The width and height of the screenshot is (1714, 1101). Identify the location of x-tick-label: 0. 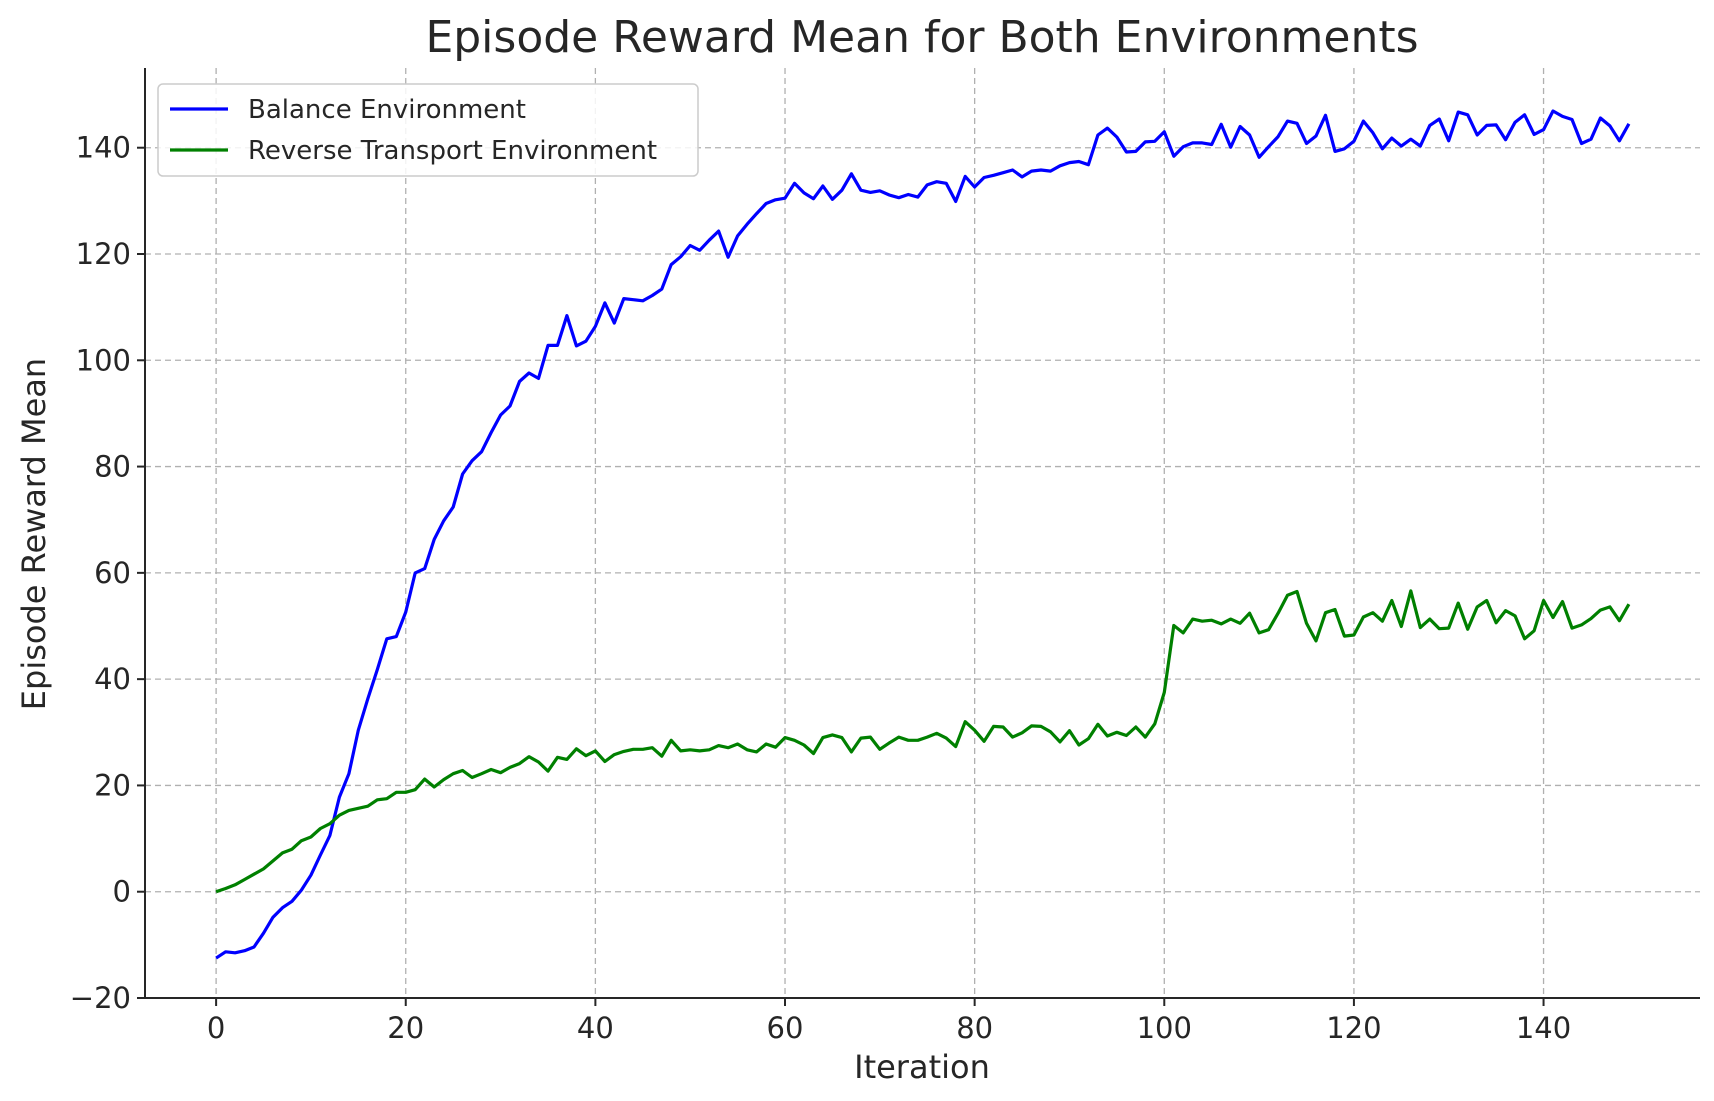
(216, 1028).